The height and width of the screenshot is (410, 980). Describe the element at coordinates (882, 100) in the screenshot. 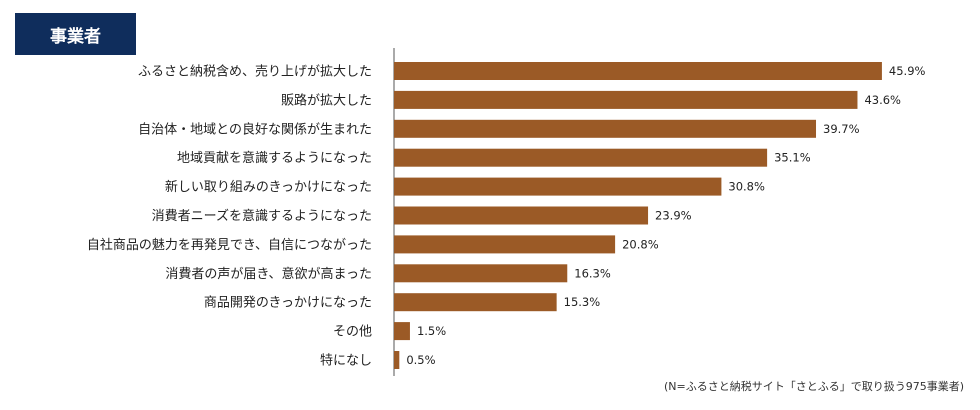

I see `value-label: 43.6%` at that location.